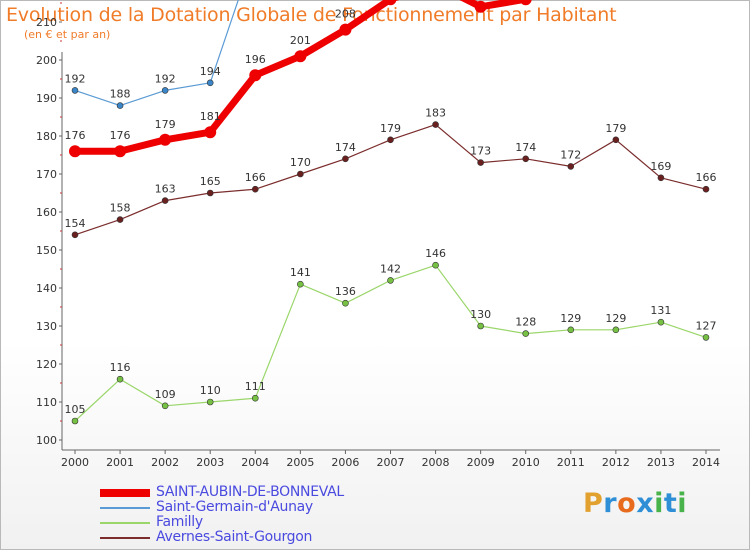 The image size is (750, 550). Describe the element at coordinates (526, 462) in the screenshot. I see `x-tick-label: 2010` at that location.